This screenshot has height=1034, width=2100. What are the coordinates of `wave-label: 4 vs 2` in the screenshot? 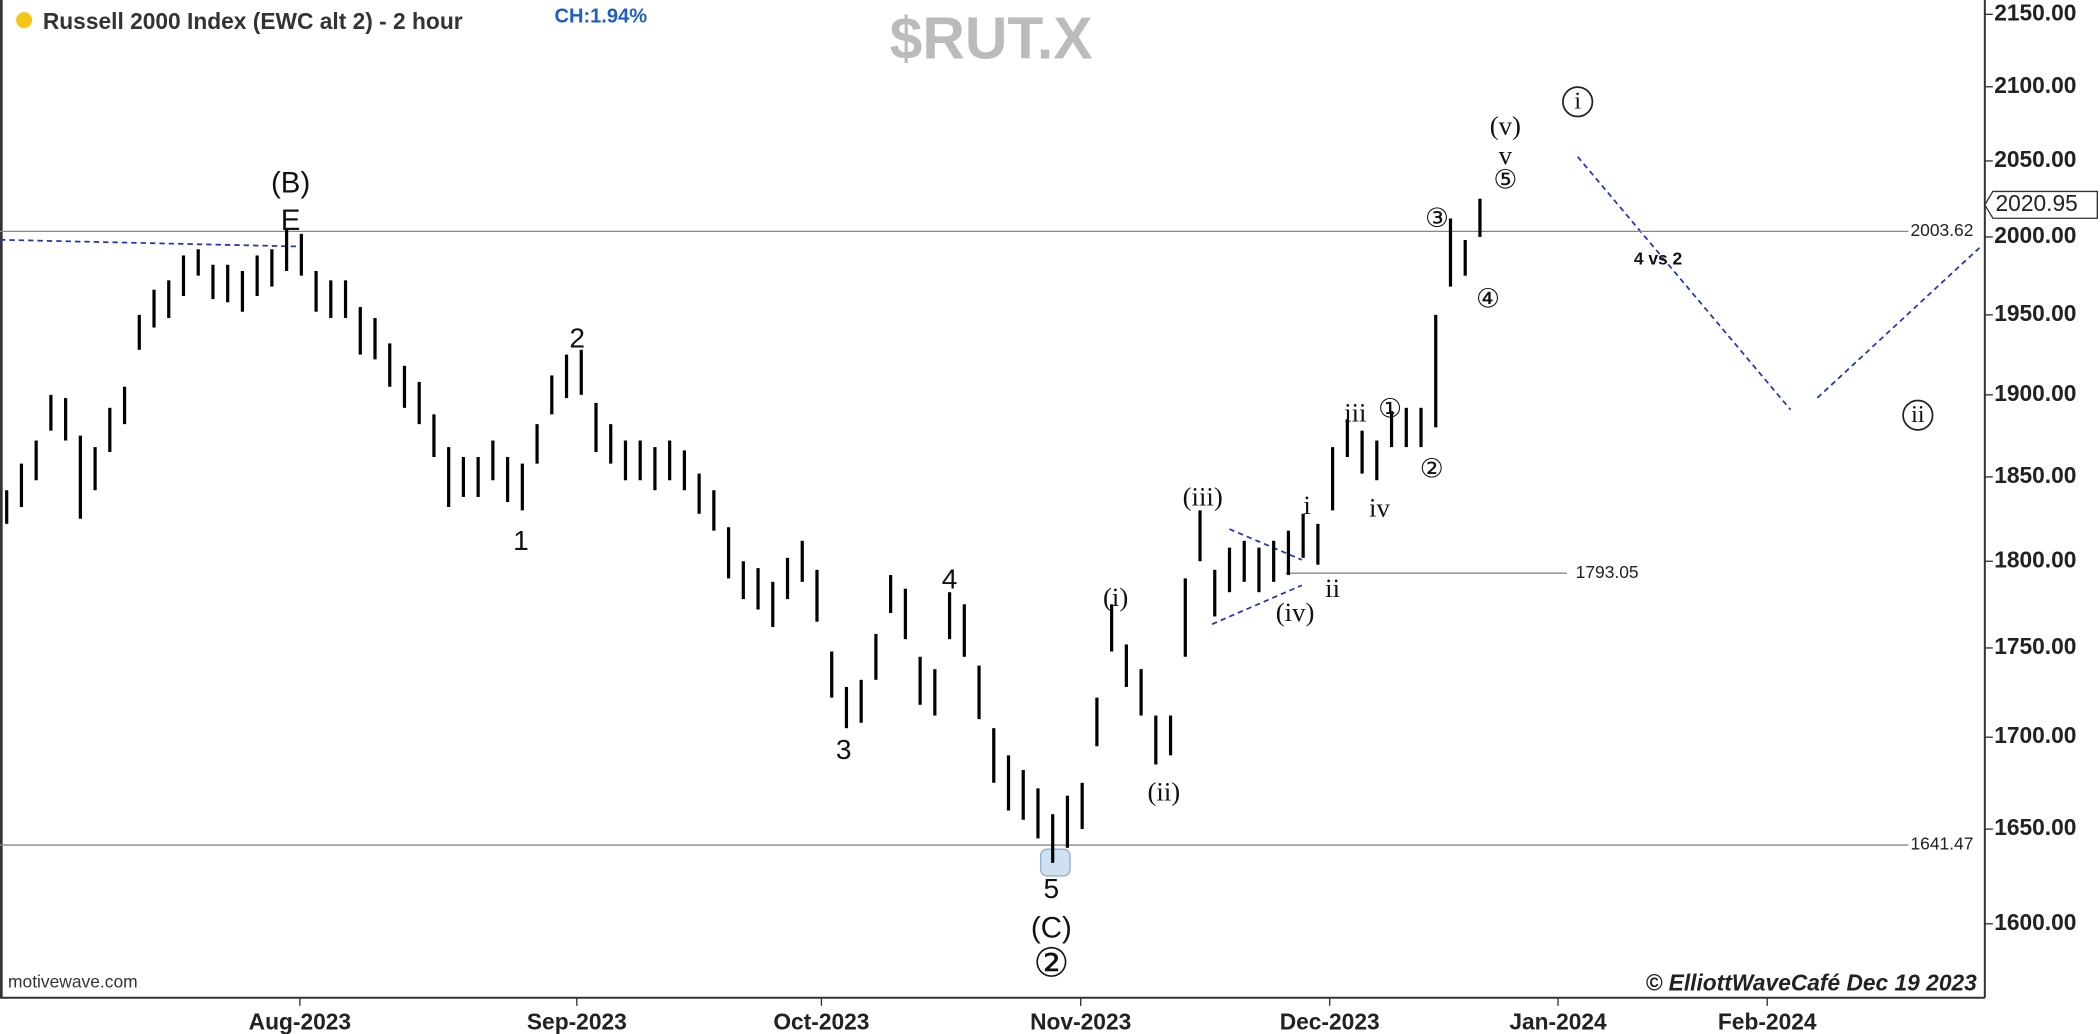 It's located at (1658, 258).